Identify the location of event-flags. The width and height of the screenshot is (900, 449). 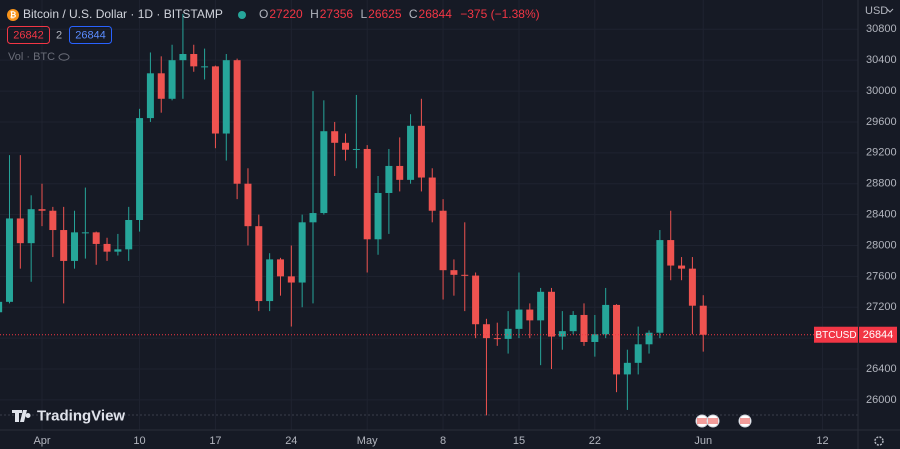
(723, 421).